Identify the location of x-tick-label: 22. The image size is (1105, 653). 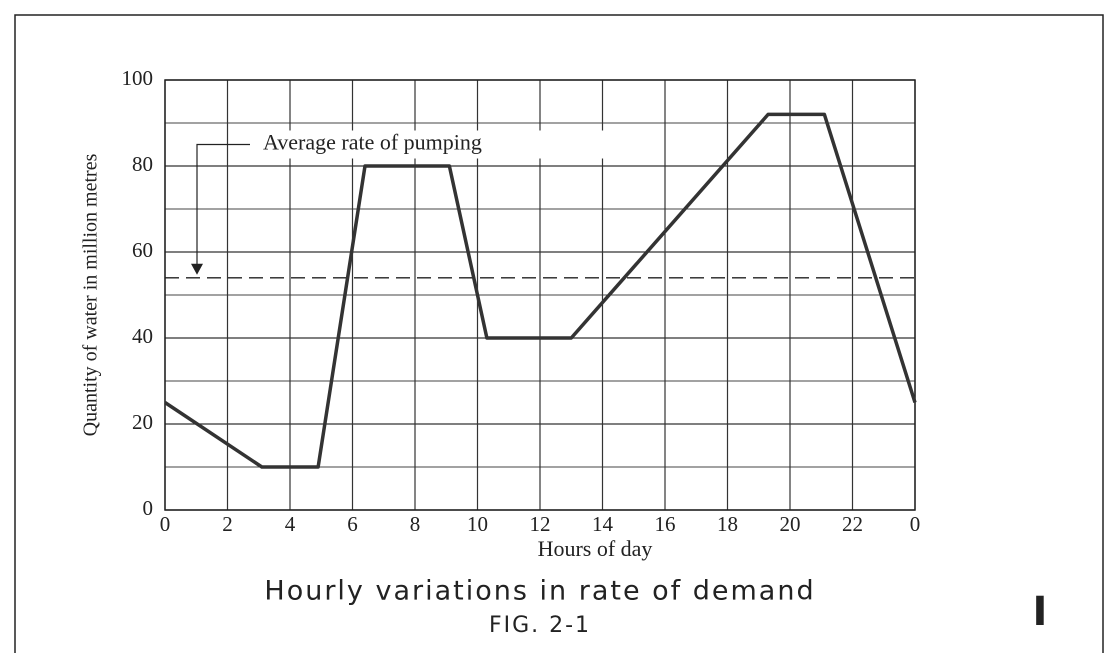
(852, 524).